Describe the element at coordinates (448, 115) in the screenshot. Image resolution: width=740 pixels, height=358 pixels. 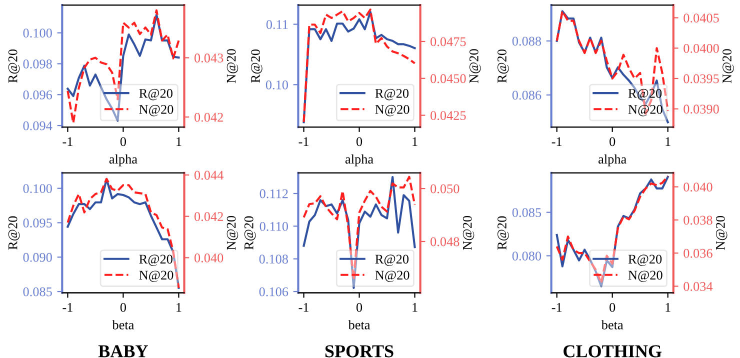
I see `y2-tick-label: 0.0425` at that location.